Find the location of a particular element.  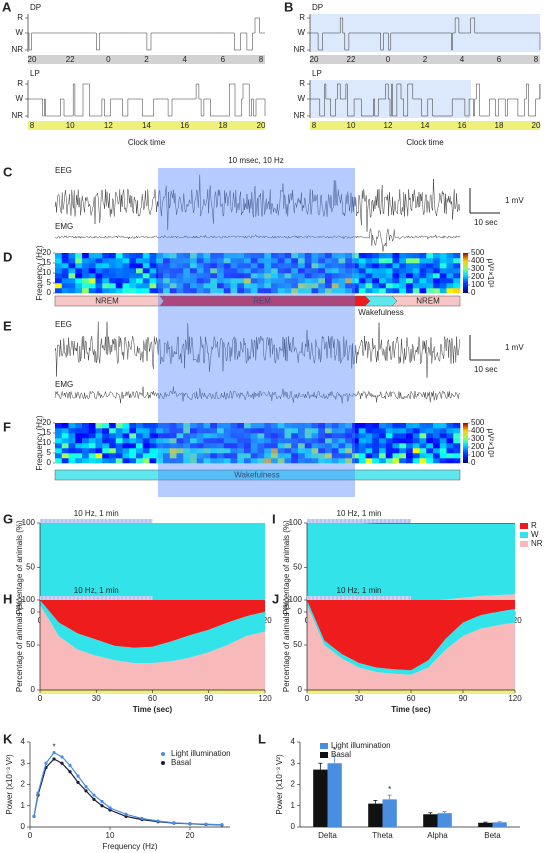

y-axis-label: Power (x10⁻³ V²) is located at coordinates (279, 784).